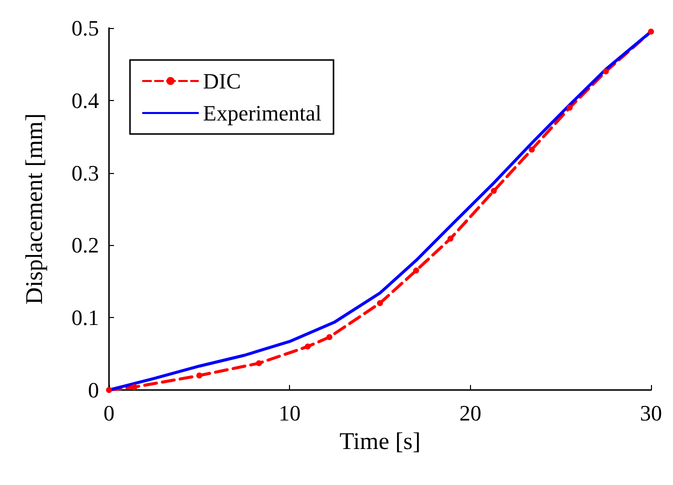 Image resolution: width=673 pixels, height=485 pixels. What do you see at coordinates (289, 413) in the screenshot?
I see `x-tick-label: 10` at bounding box center [289, 413].